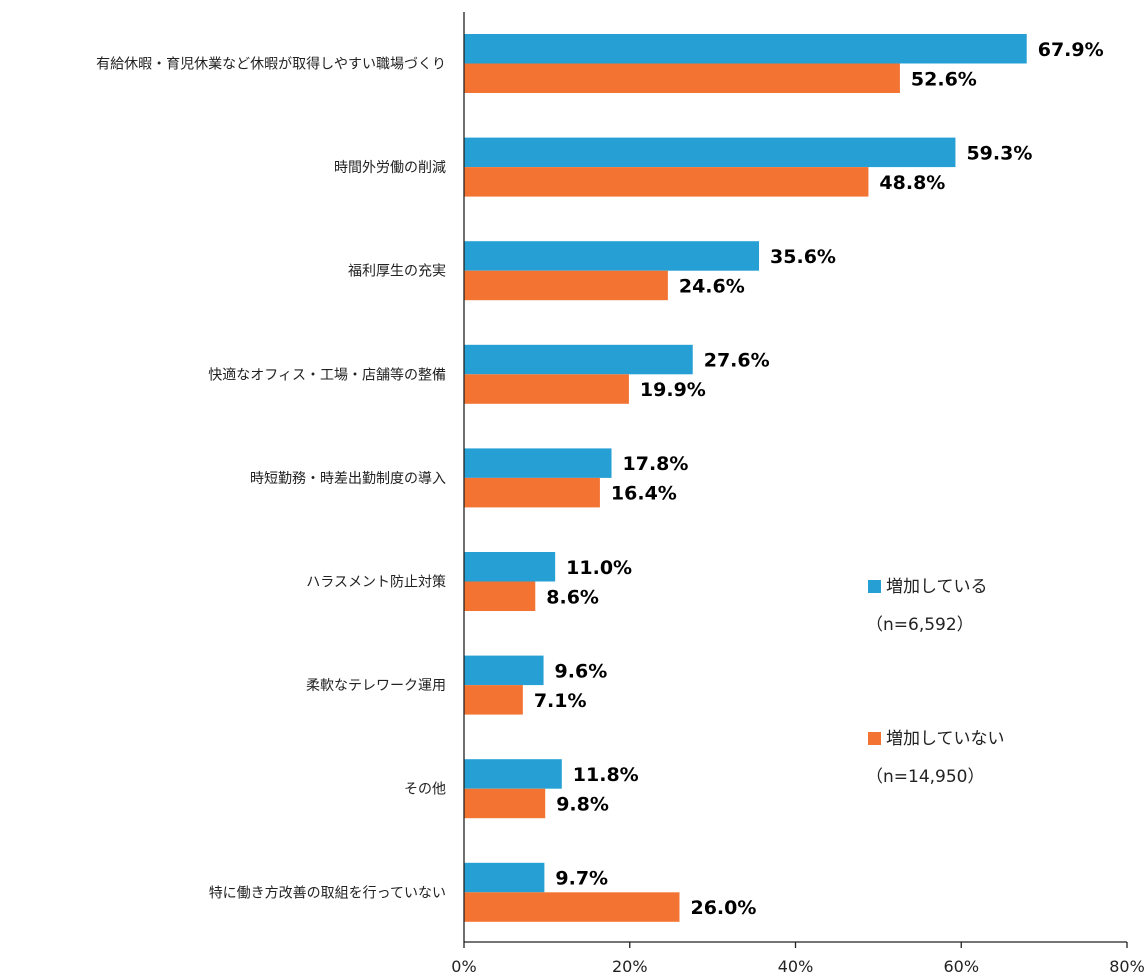 This screenshot has width=1147, height=978. I want to click on category-label: 福利厚生の充実, so click(397, 272).